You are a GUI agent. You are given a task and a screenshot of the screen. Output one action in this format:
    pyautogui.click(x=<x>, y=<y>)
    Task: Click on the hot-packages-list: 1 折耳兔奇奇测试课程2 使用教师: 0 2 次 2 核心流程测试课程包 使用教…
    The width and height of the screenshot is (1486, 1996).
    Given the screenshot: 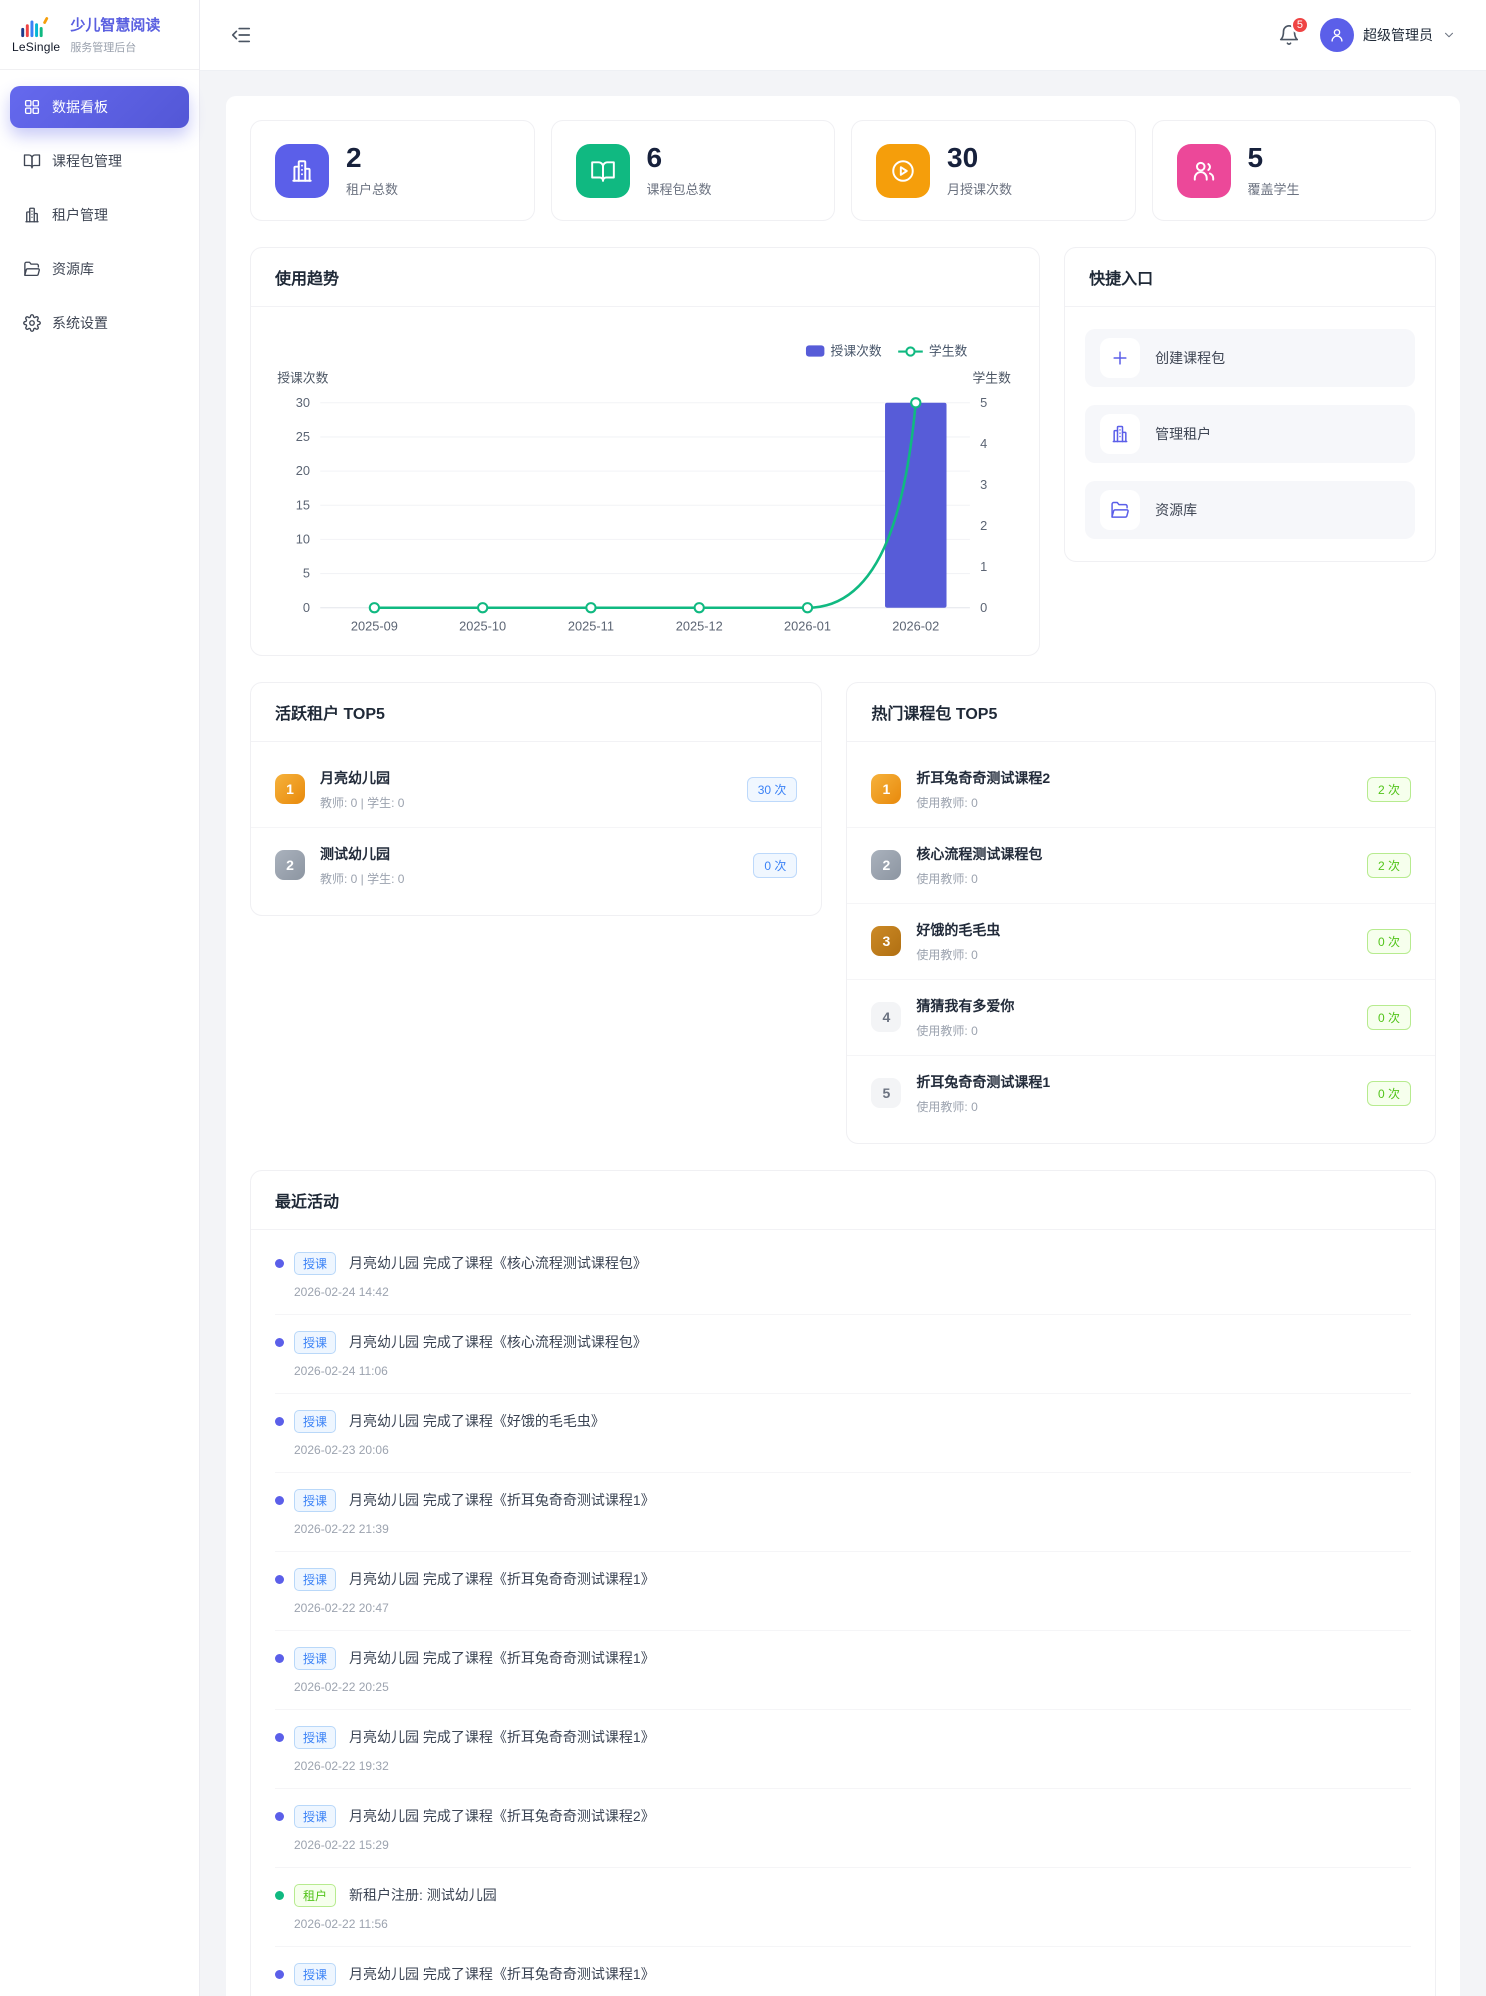 What is the action you would take?
    pyautogui.click(x=1141, y=942)
    